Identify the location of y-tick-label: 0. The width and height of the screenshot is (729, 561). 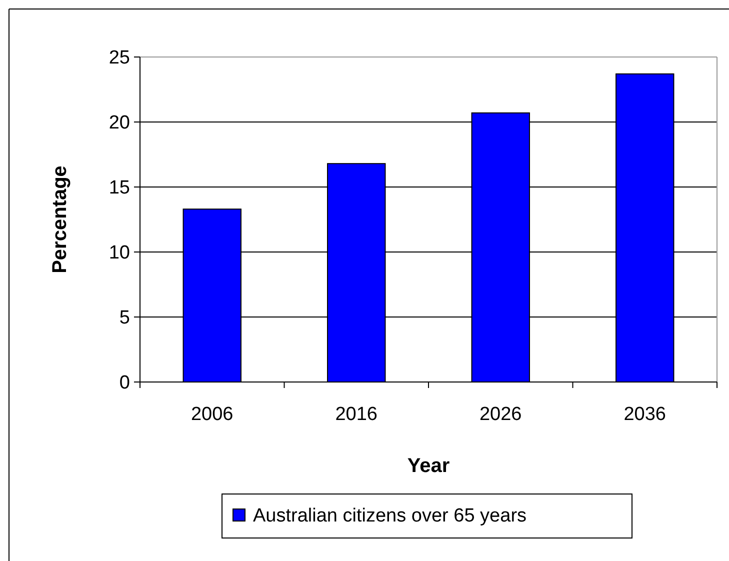
(124, 383).